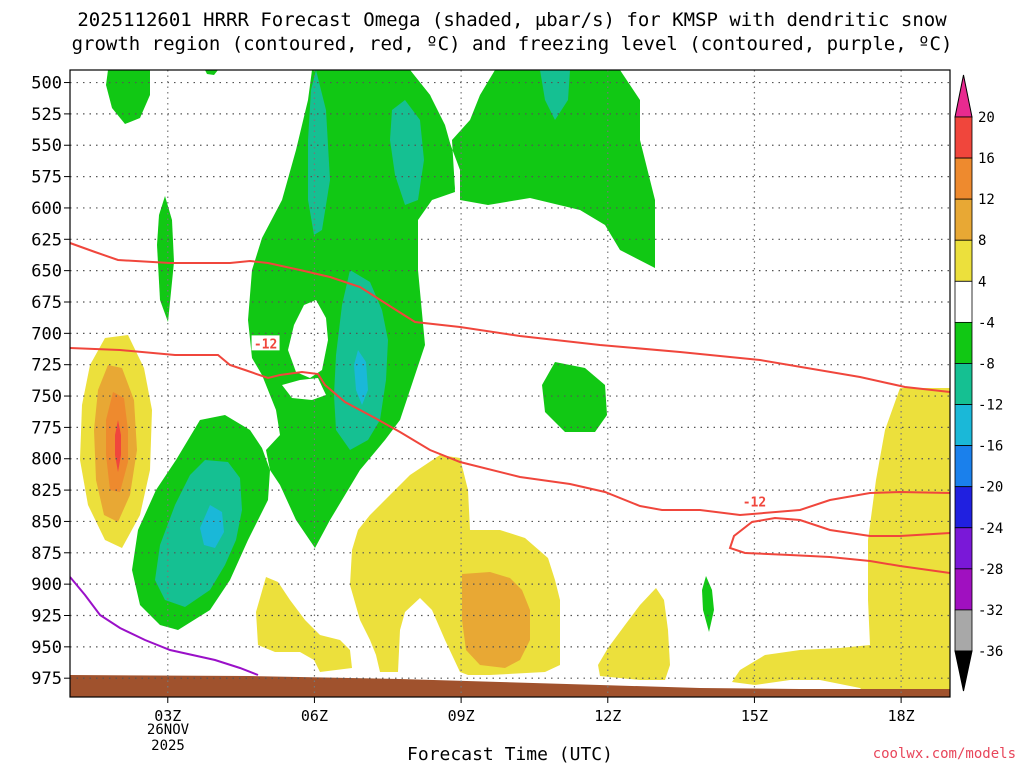 The height and width of the screenshot is (768, 1024). What do you see at coordinates (978, 383) in the screenshot?
I see `colorbar: 20 16 12 8 4 -4 -8 -12 -16 -20 -24 -28 -32 -36` at bounding box center [978, 383].